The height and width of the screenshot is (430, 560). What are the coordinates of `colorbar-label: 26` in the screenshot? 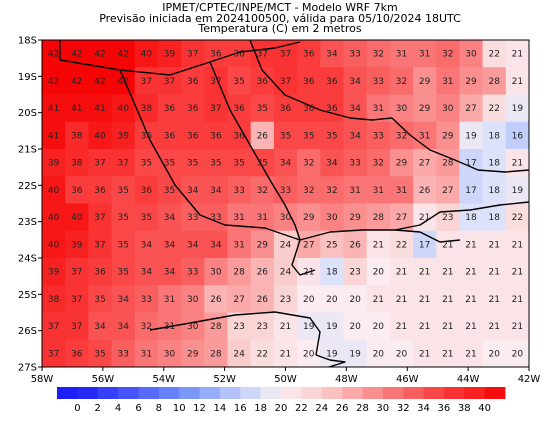 It's located at (342, 408).